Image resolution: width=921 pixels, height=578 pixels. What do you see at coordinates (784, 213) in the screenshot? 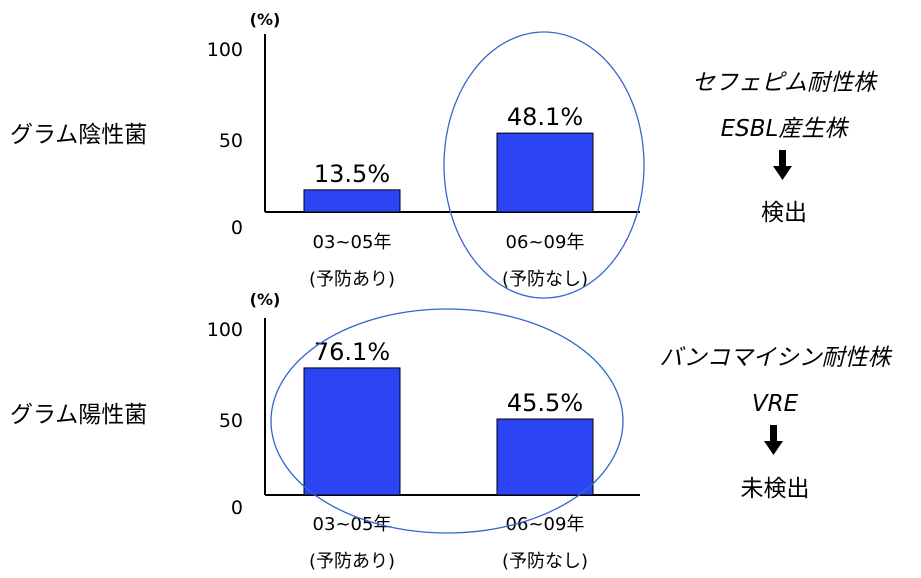
I see `annotation-result: 検出` at bounding box center [784, 213].